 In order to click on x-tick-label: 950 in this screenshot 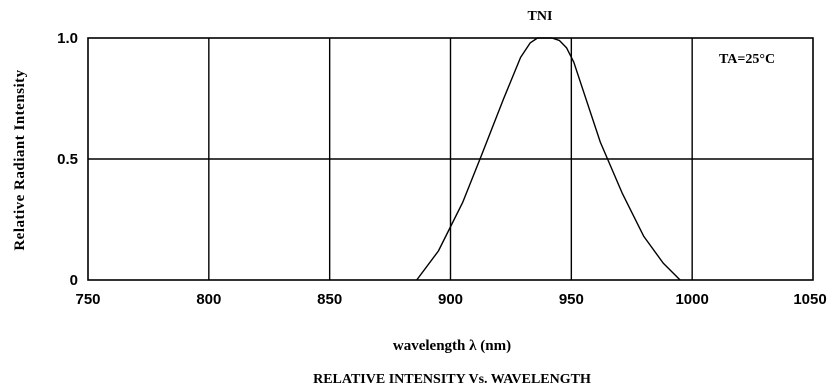, I will do `click(571, 299)`.